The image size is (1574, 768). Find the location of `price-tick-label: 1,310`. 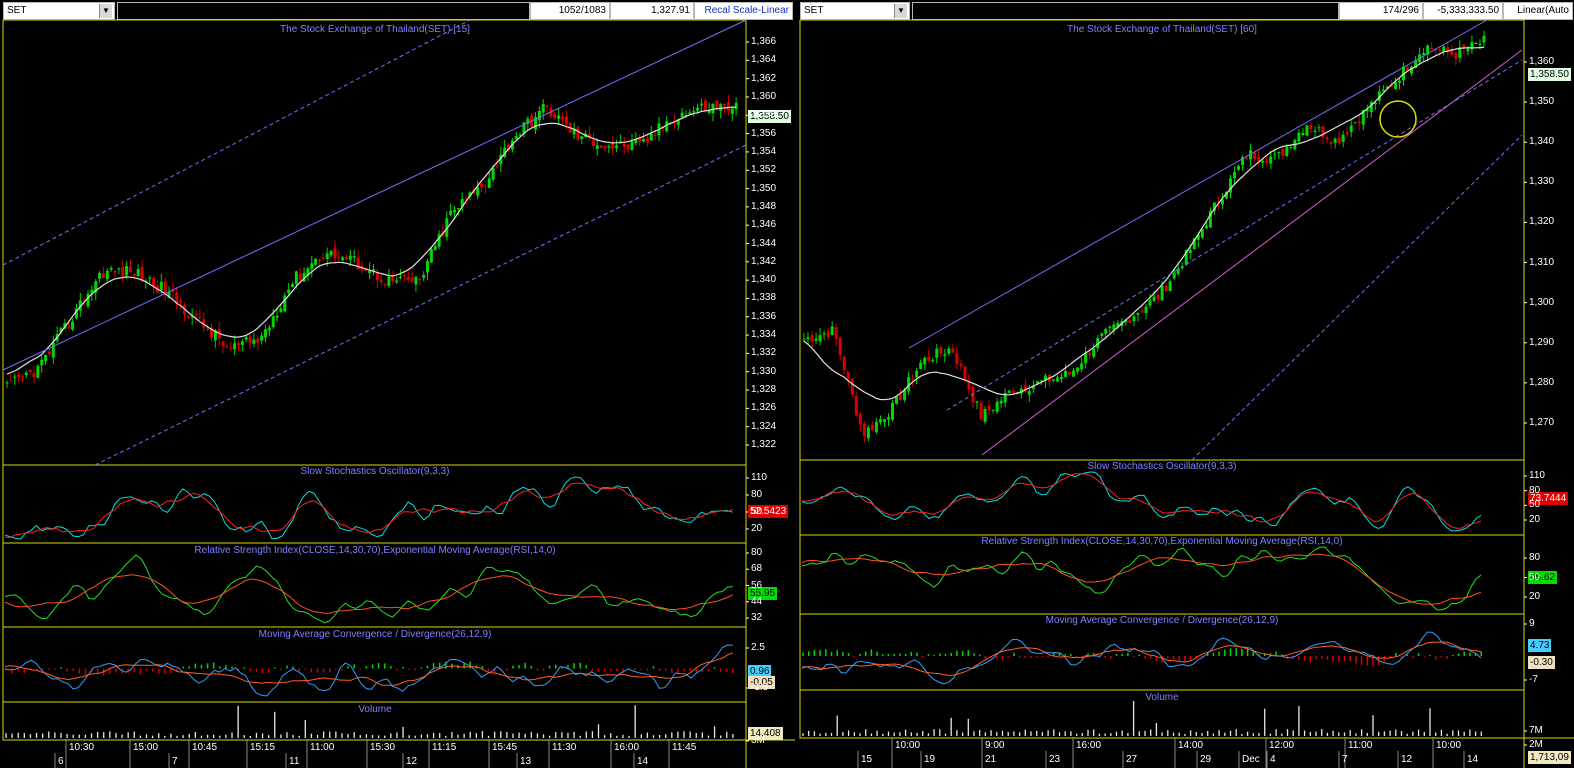

price-tick-label: 1,310 is located at coordinates (1542, 262).